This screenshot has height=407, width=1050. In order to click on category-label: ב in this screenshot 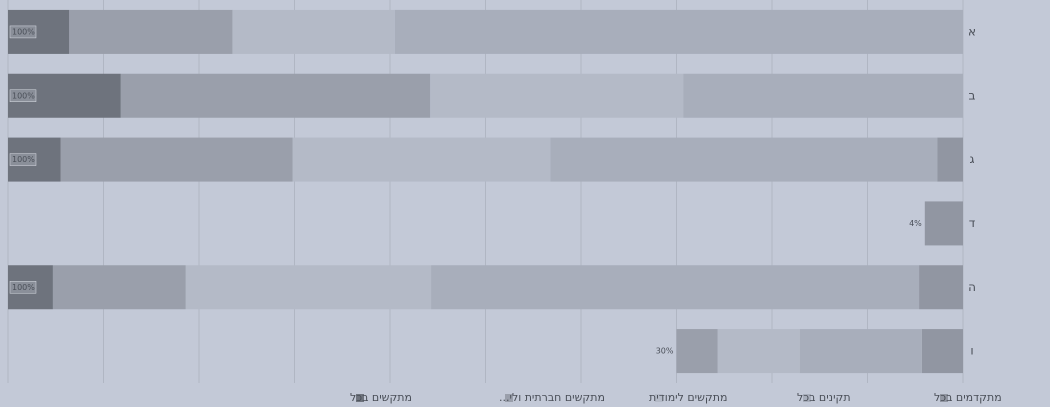, I will do `click(972, 95)`.